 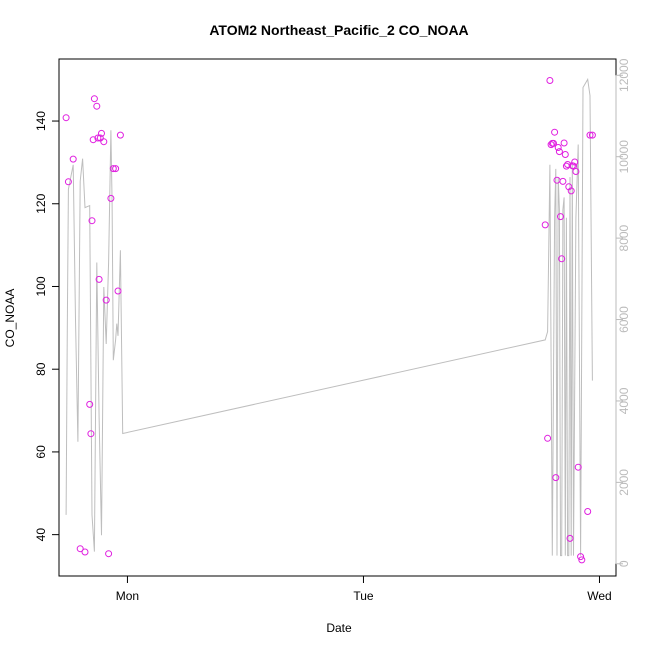 I want to click on x-tick-label: Tue, so click(x=363, y=596).